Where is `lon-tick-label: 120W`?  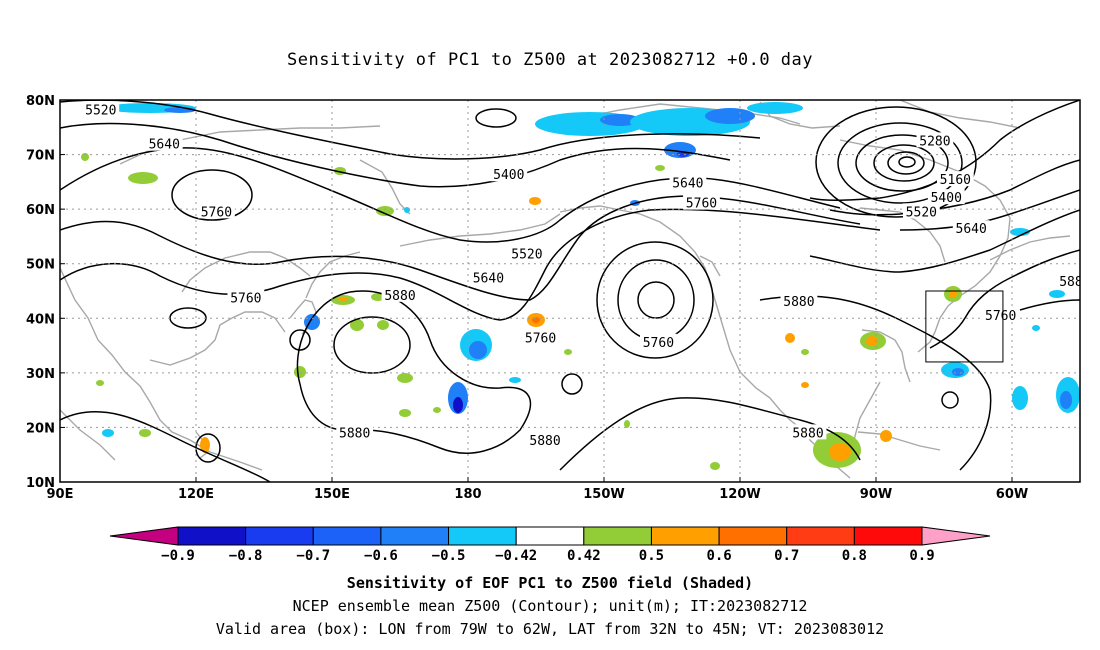 lon-tick-label: 120W is located at coordinates (739, 494).